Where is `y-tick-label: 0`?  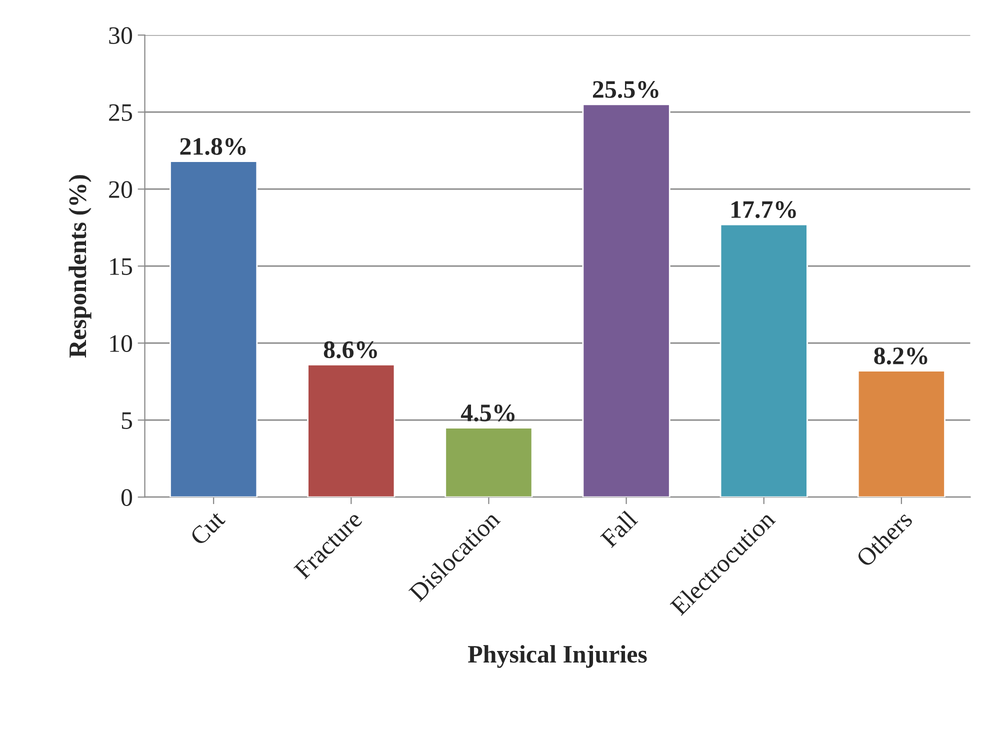 y-tick-label: 0 is located at coordinates (126, 497).